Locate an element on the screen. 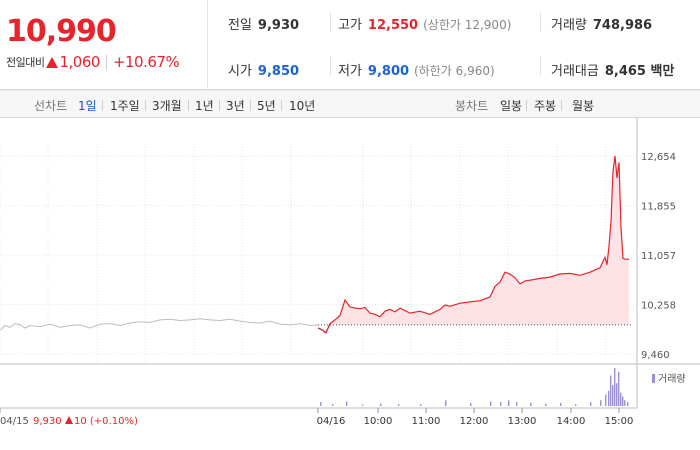 This screenshot has width=700, height=450. high-cell: 고가 12,550 (상한가 12,900) is located at coordinates (424, 23).